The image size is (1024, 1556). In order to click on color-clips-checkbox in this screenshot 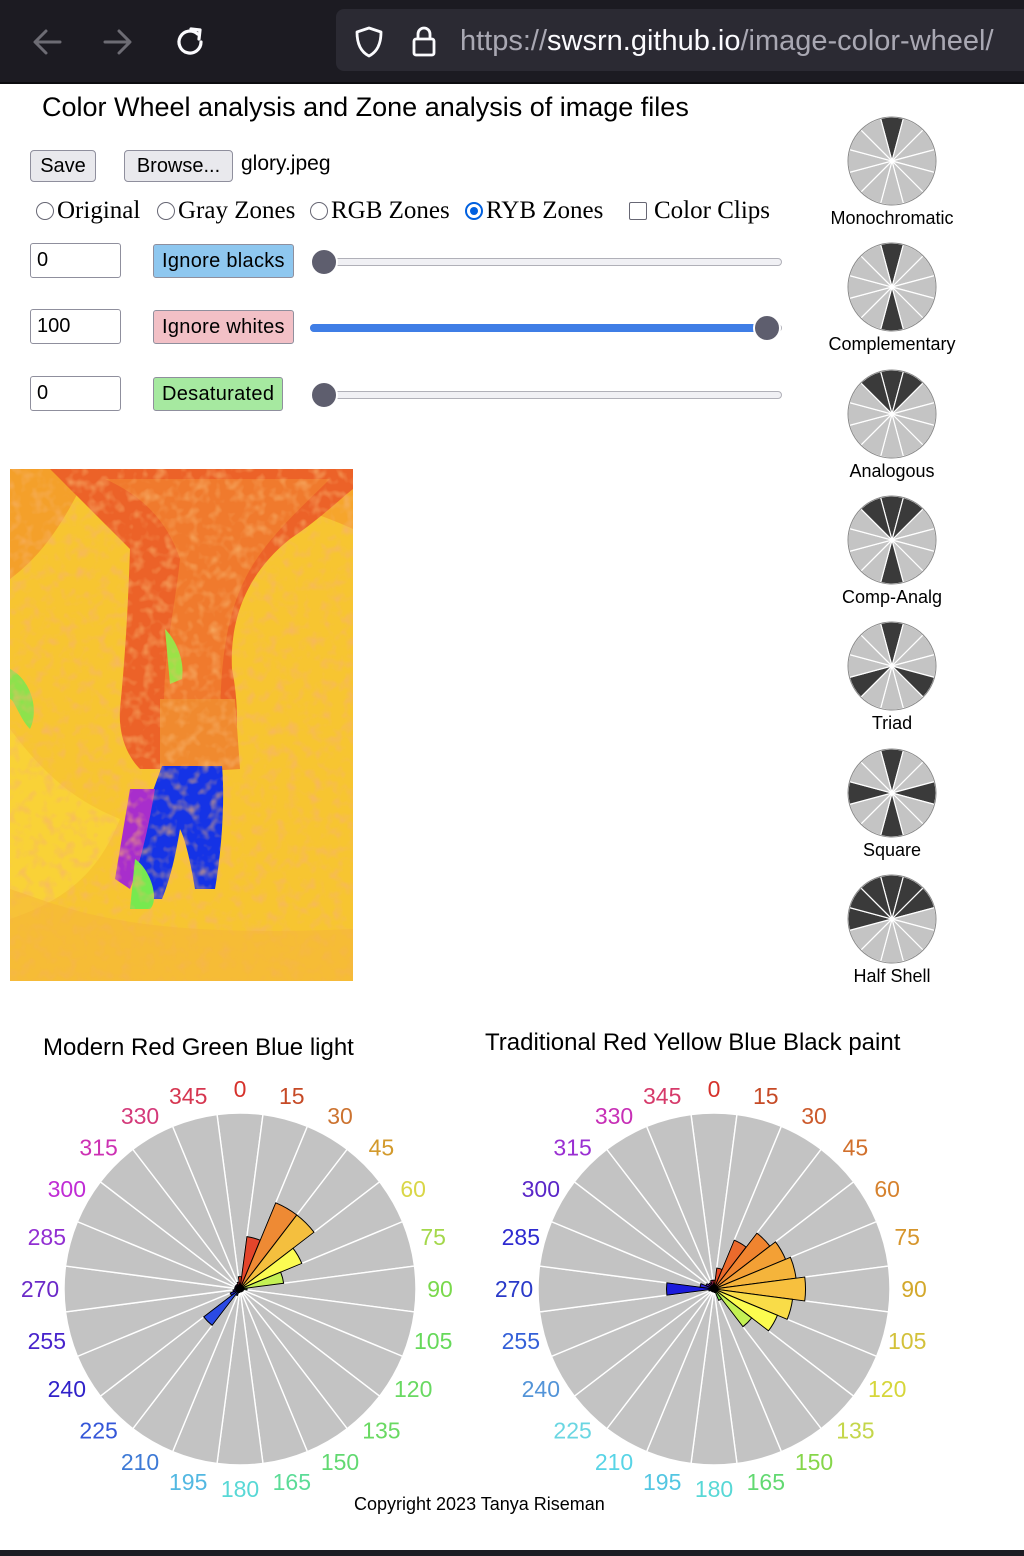, I will do `click(638, 211)`.